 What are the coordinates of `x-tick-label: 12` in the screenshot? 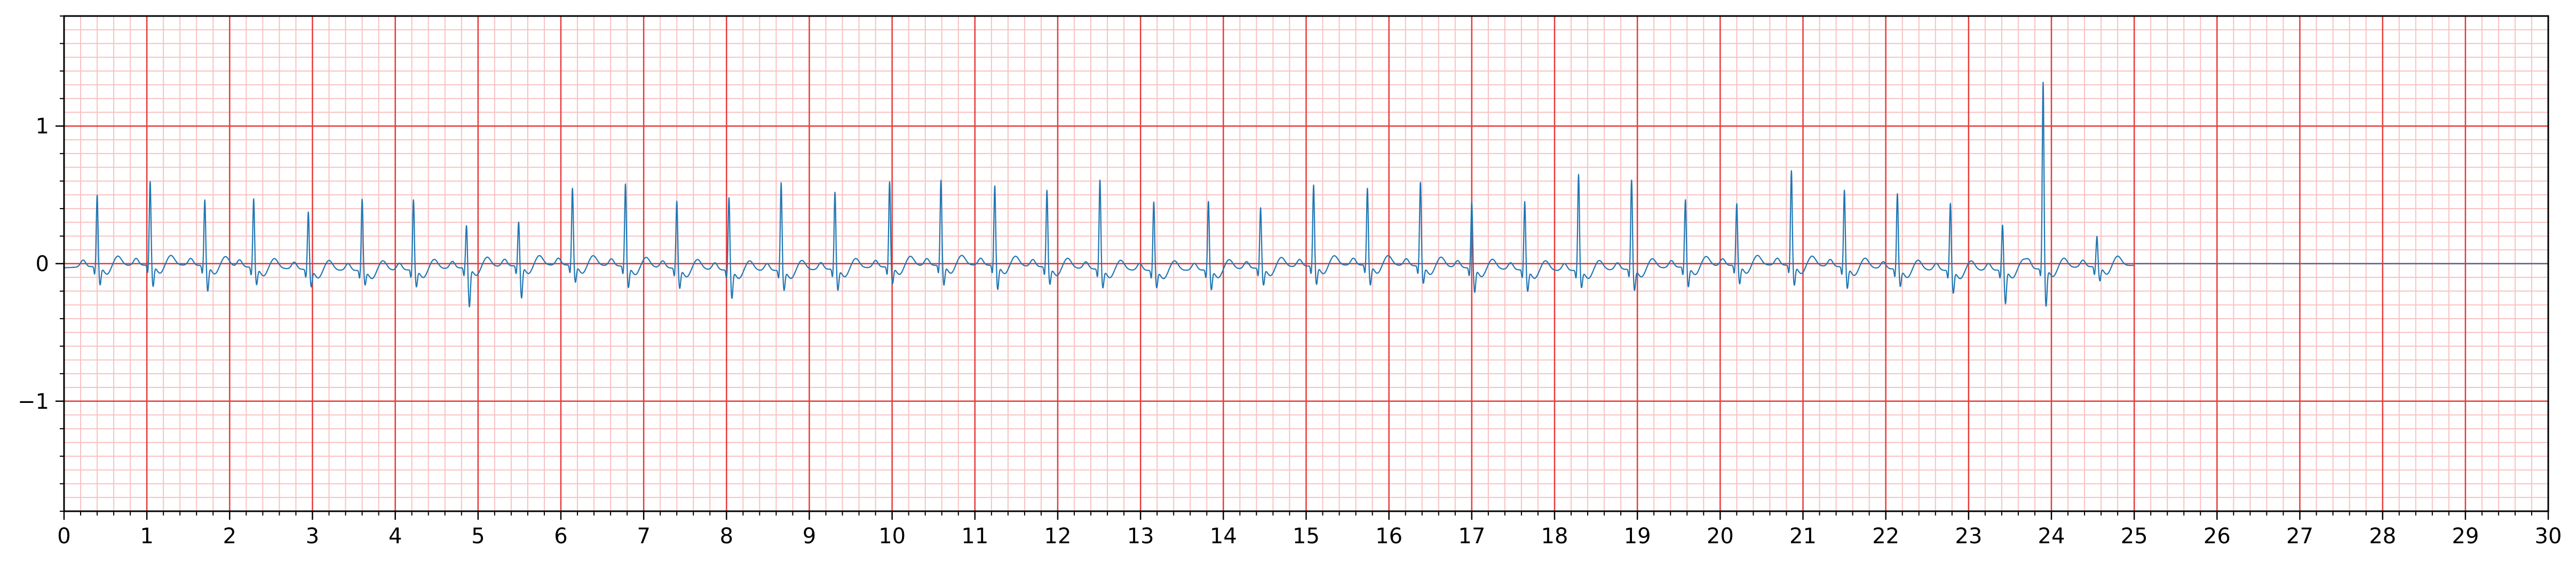 It's located at (1058, 536).